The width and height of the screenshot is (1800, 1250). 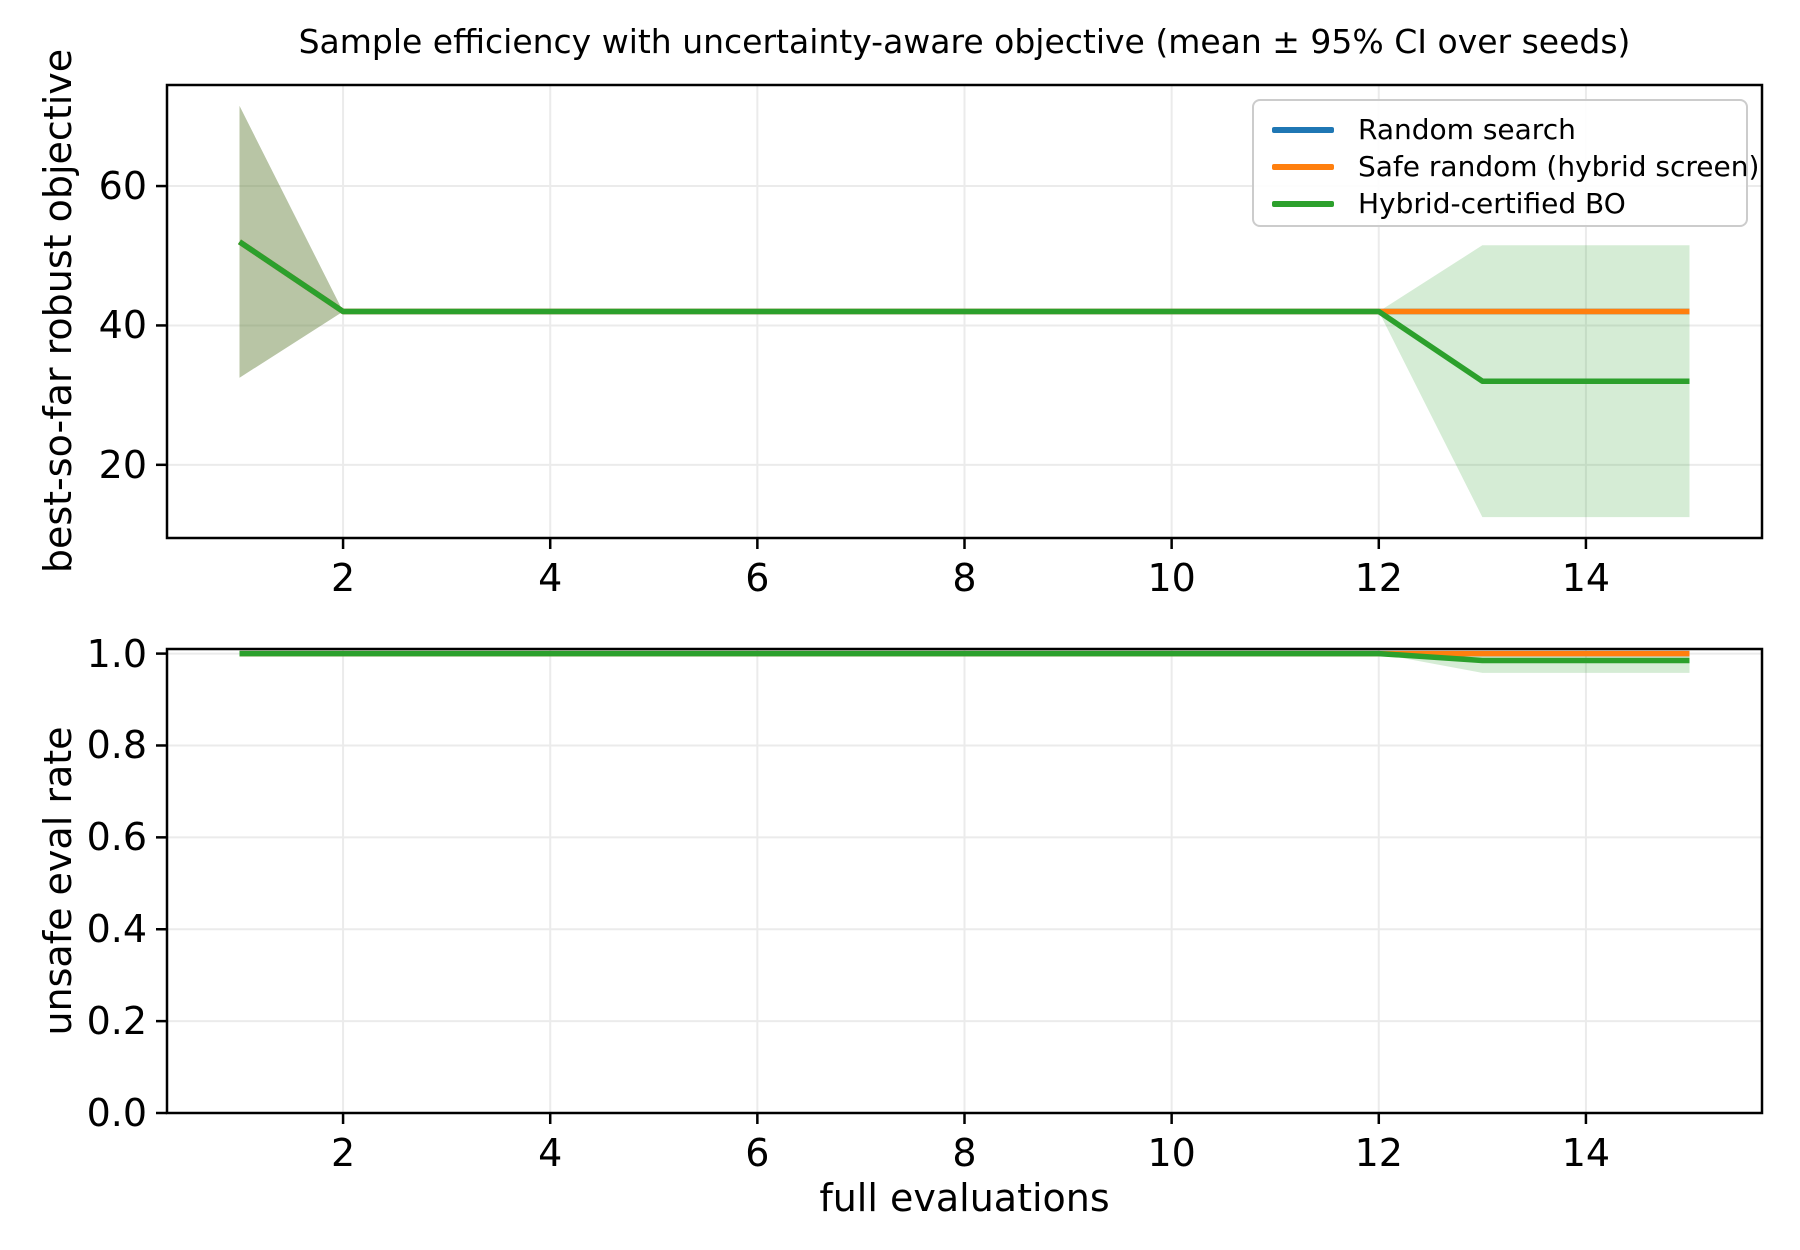 What do you see at coordinates (116, 837) in the screenshot?
I see `y-tick-label: 0.6` at bounding box center [116, 837].